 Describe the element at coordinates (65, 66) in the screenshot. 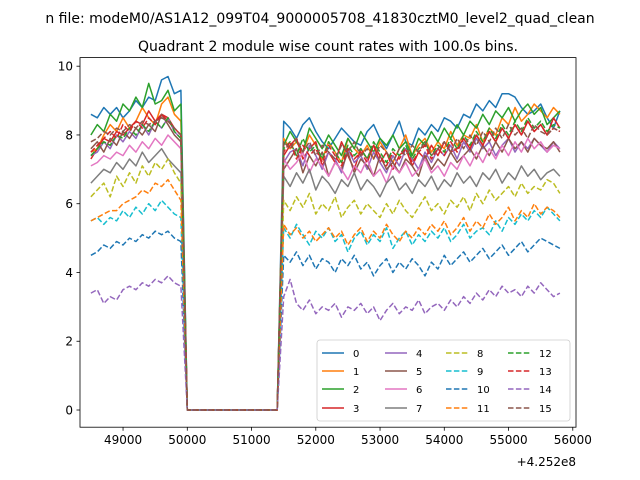

I see `y-tick-label: 10` at that location.